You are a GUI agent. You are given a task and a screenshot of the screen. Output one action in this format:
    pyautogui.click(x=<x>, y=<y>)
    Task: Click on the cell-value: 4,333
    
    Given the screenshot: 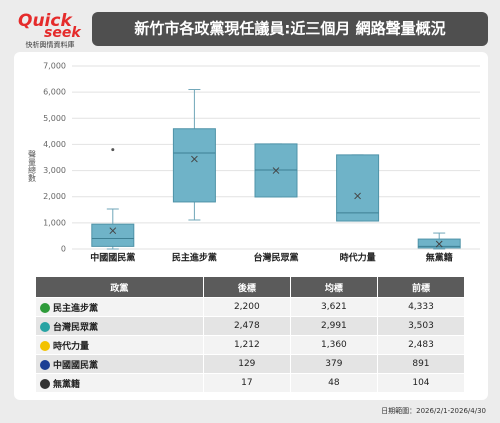 What is the action you would take?
    pyautogui.click(x=421, y=307)
    